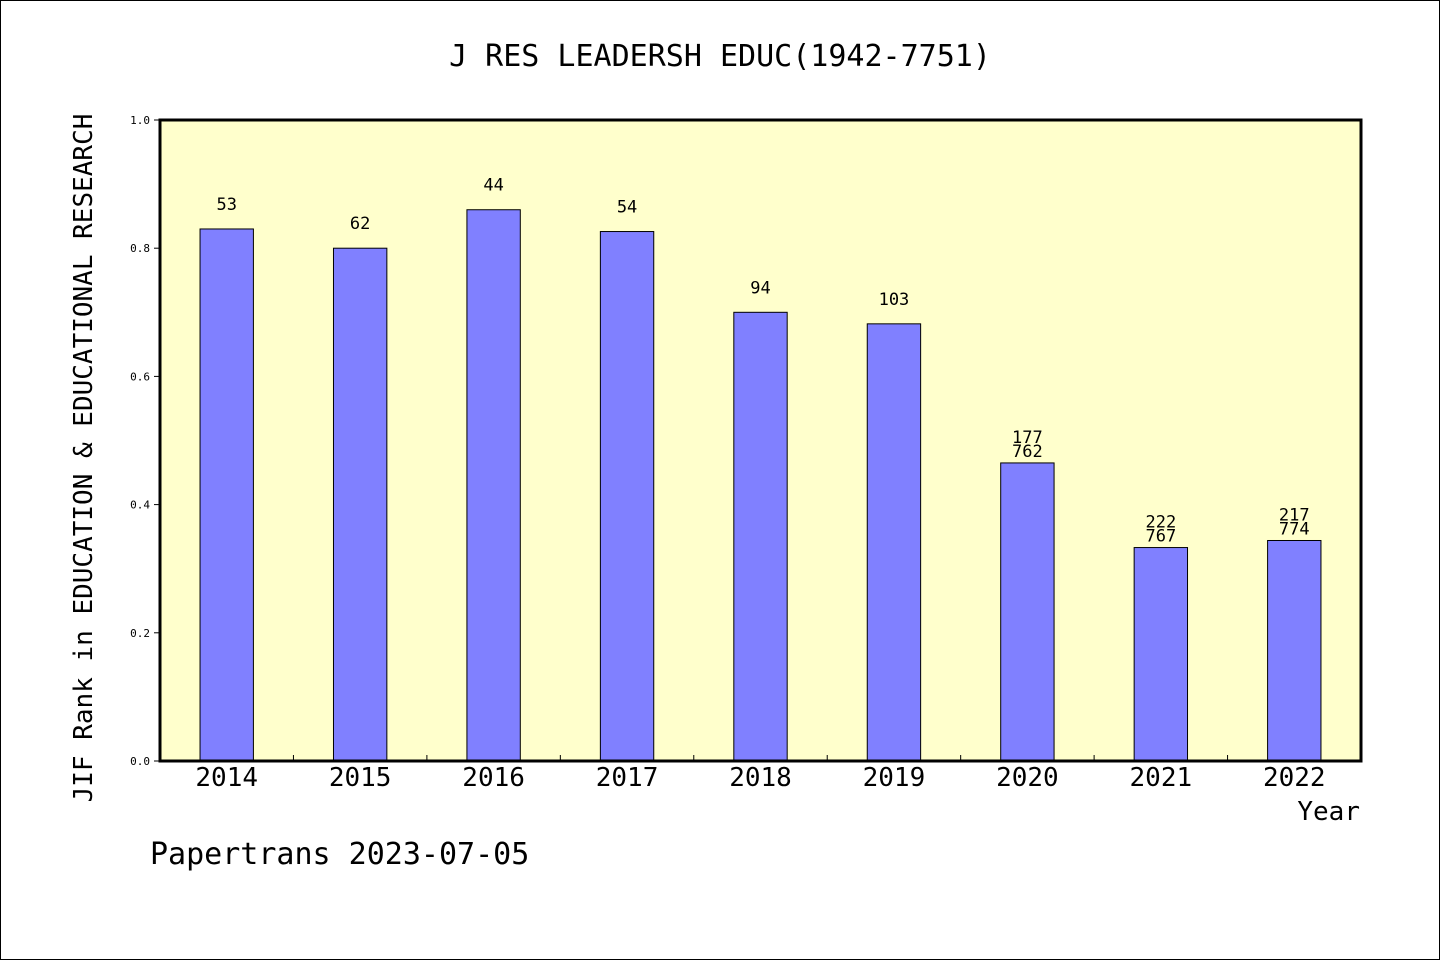  What do you see at coordinates (894, 300) in the screenshot?
I see `bar-label-2019: 103` at bounding box center [894, 300].